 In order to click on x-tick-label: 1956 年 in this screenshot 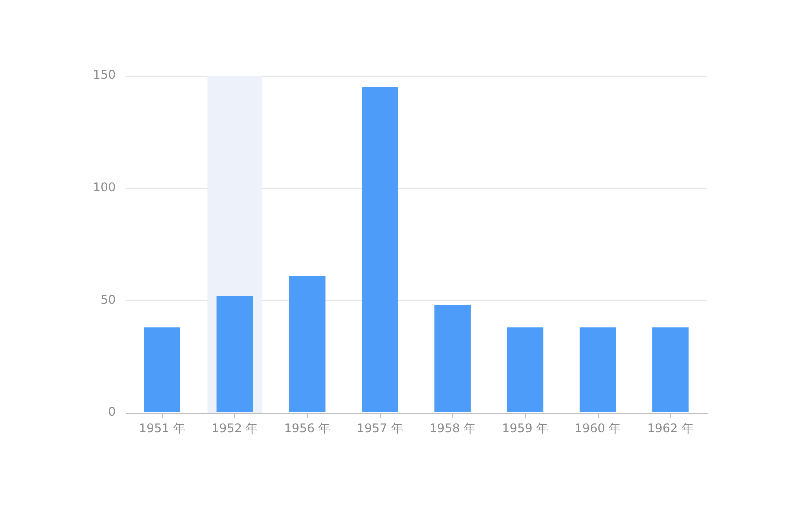, I will do `click(307, 428)`.